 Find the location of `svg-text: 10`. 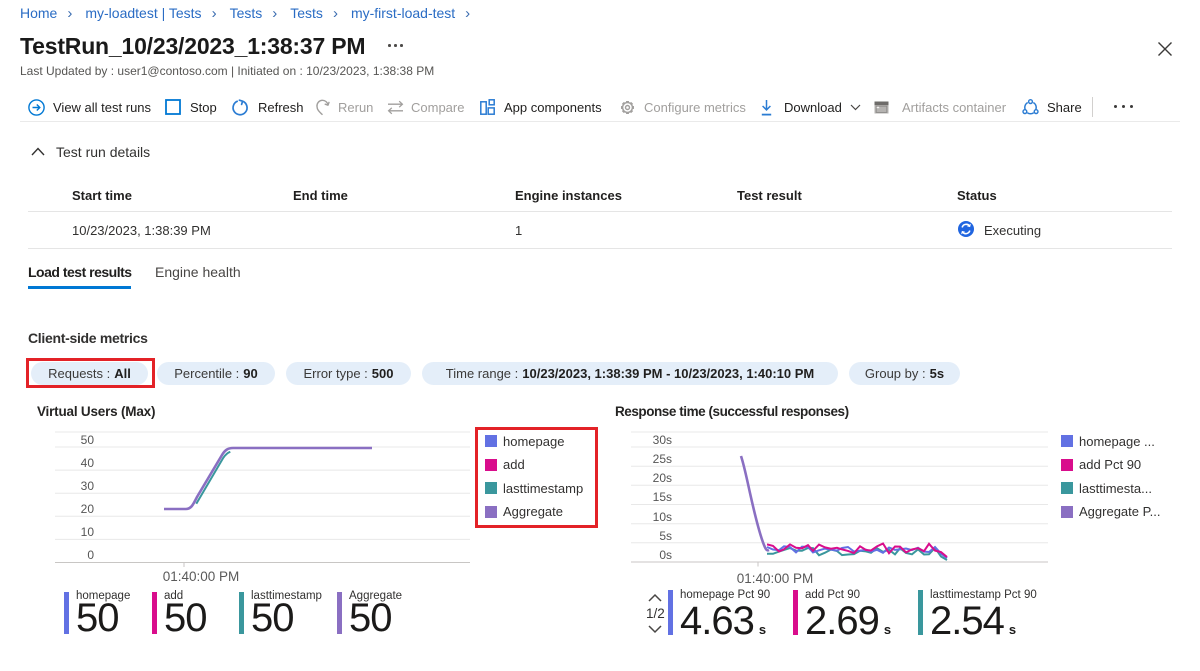

svg-text: 10 is located at coordinates (88, 532).